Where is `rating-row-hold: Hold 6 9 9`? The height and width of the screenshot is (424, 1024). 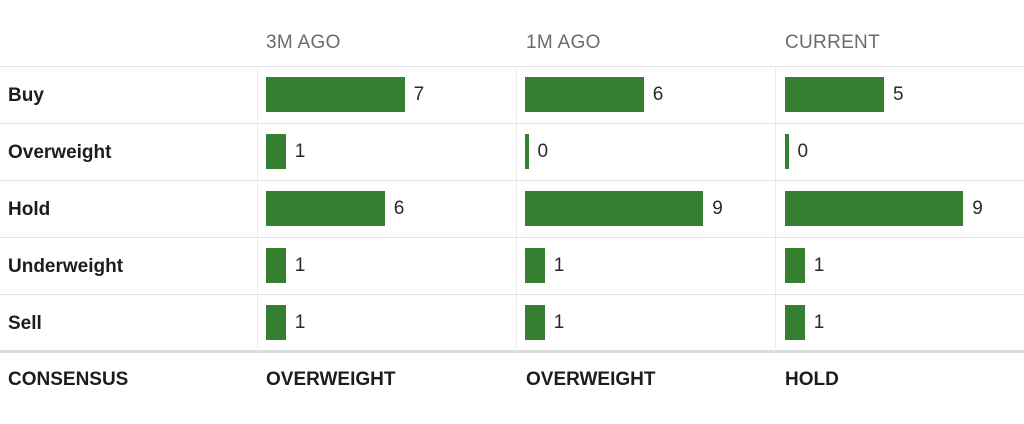 rating-row-hold: Hold 6 9 9 is located at coordinates (512, 209).